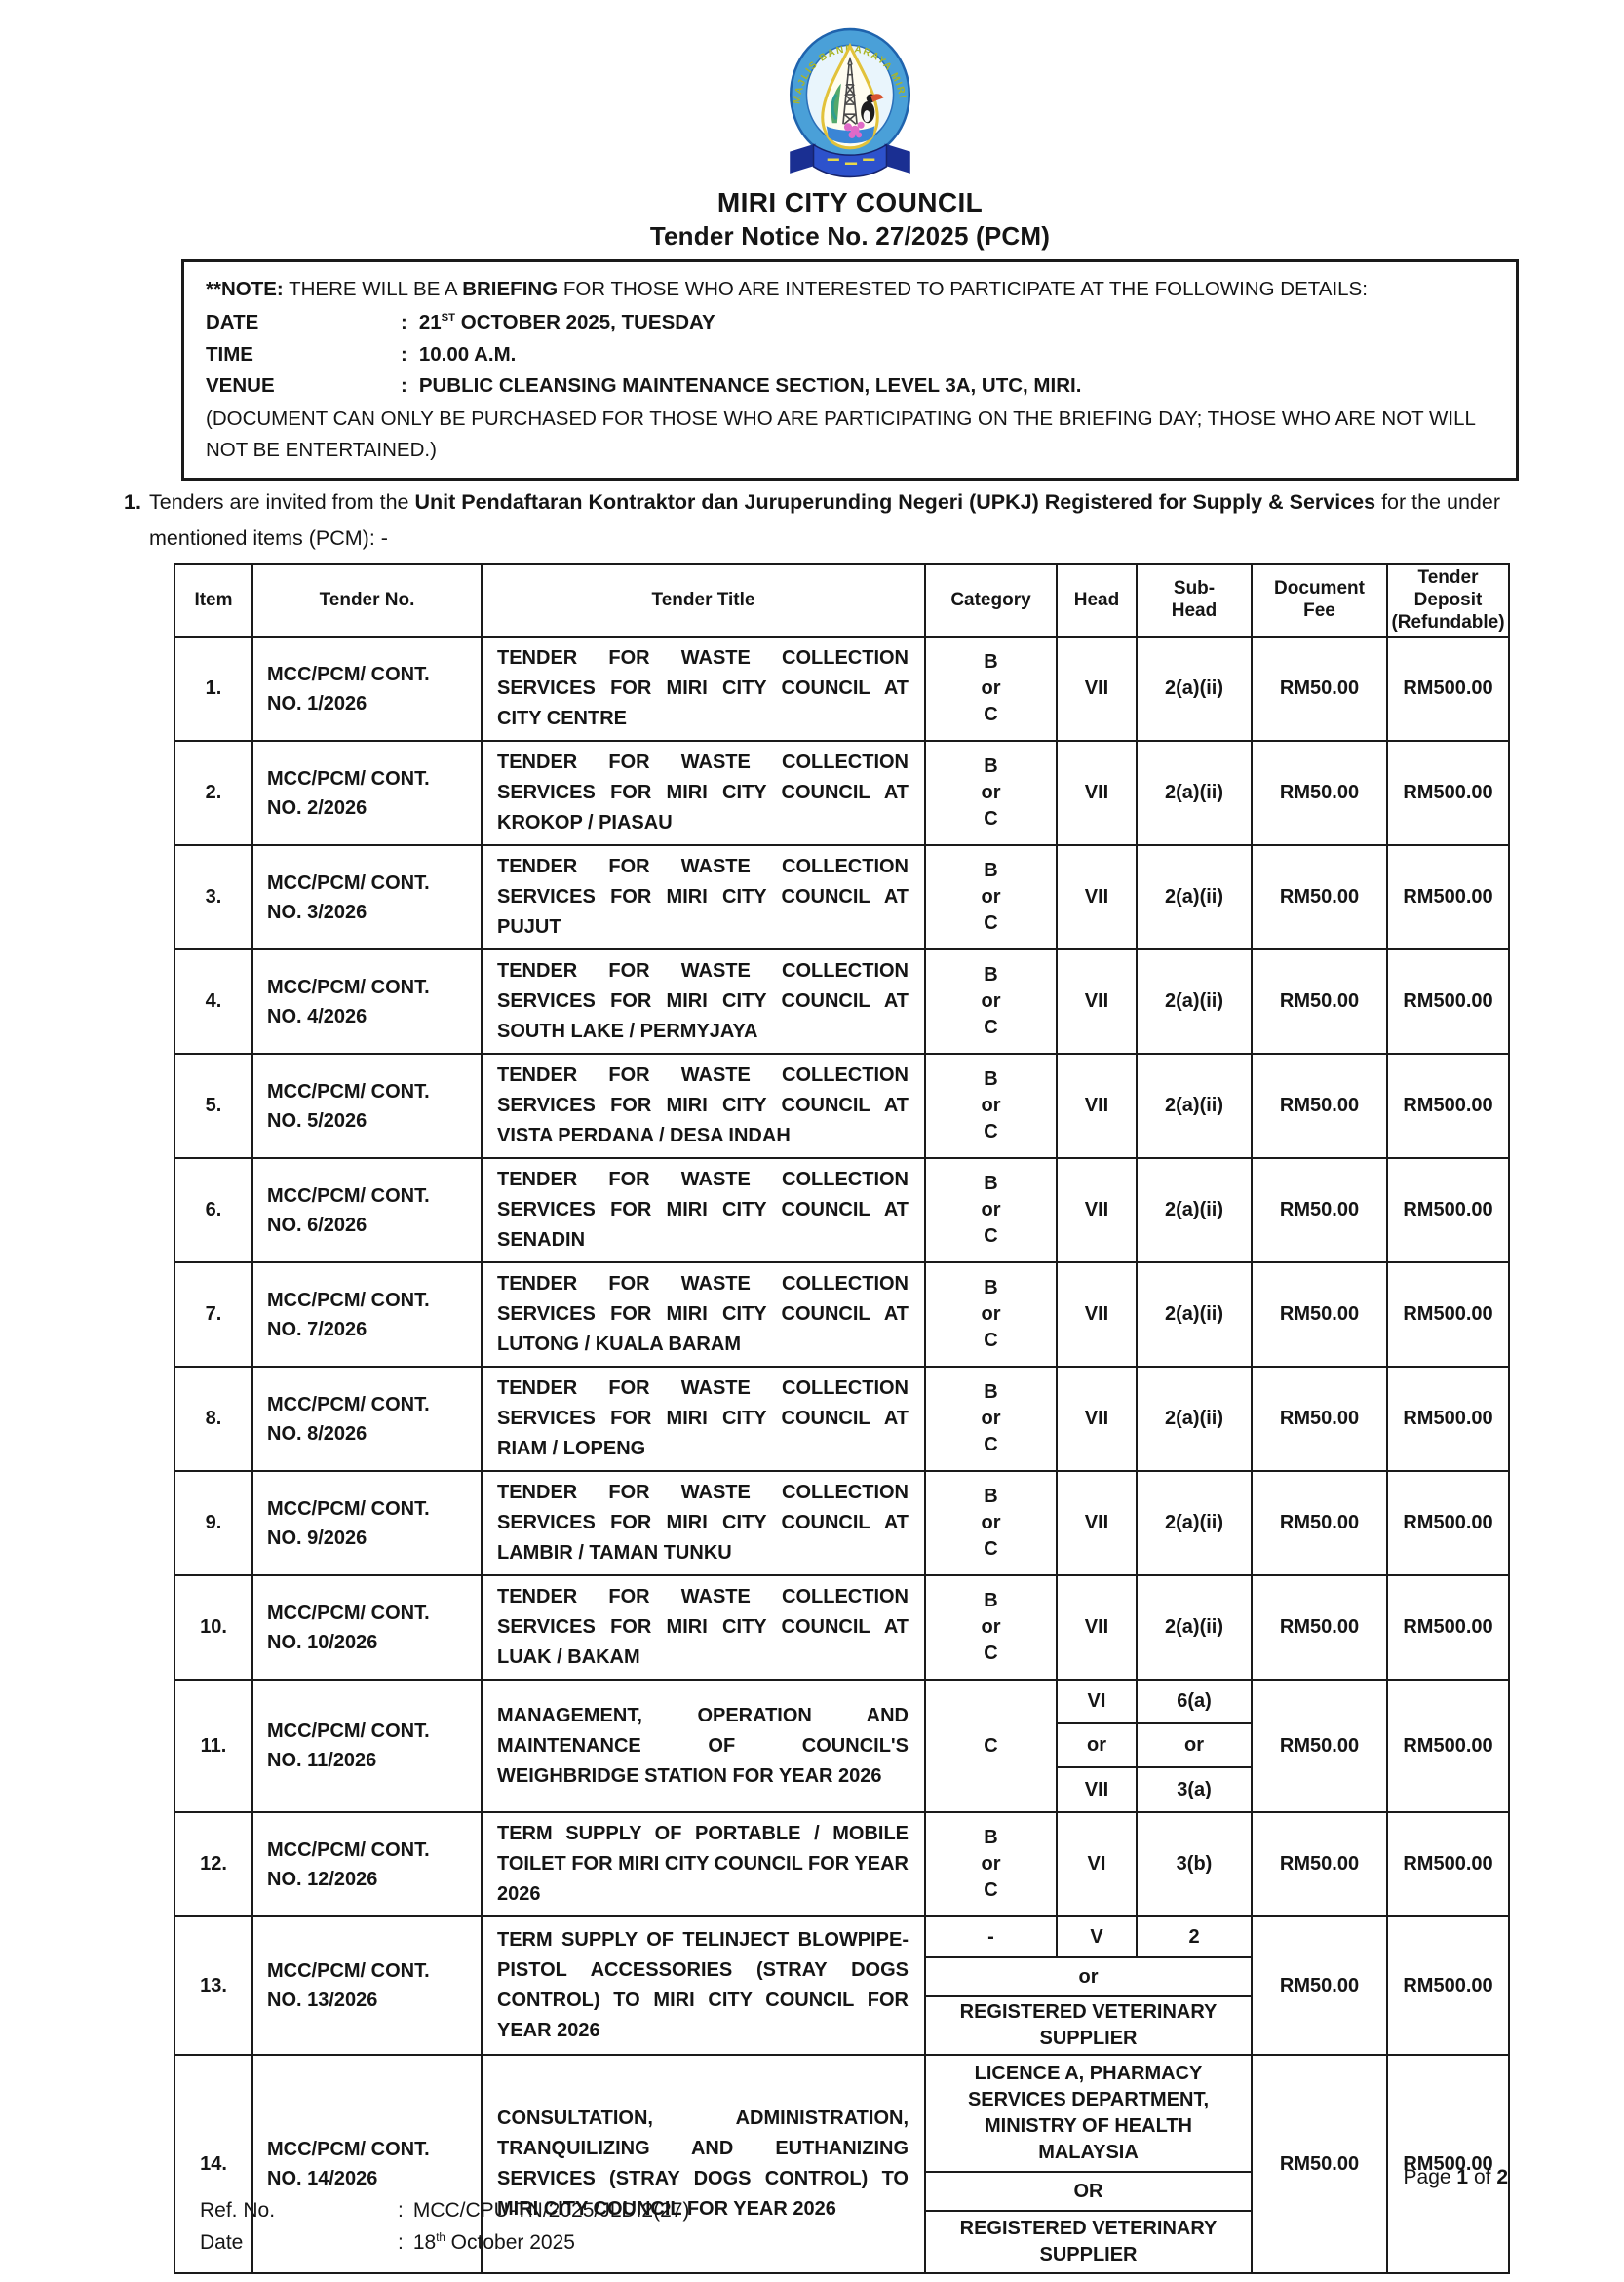 This screenshot has height=2282, width=1624. What do you see at coordinates (367, 1864) in the screenshot?
I see `cell-tender-no: MCC/PCM/ CONT. NO. 12/2026` at bounding box center [367, 1864].